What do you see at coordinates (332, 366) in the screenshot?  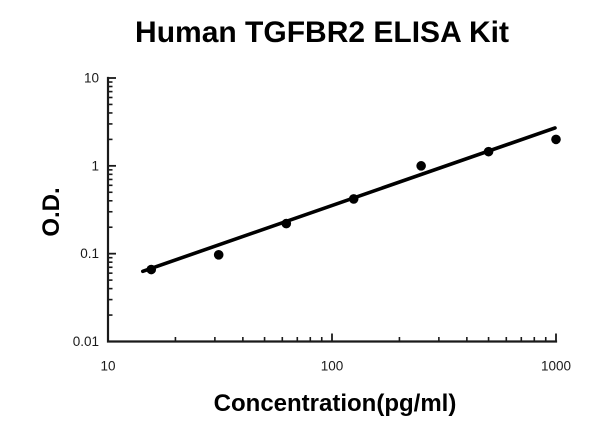 I see `x-tick-label: 100` at bounding box center [332, 366].